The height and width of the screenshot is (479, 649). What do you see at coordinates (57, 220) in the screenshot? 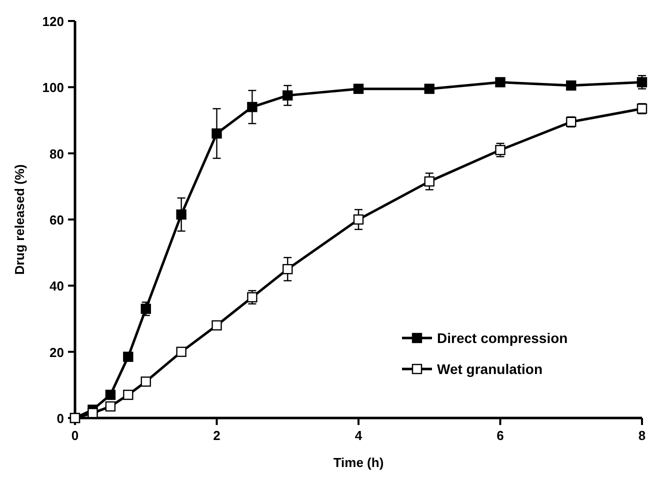
I see `y-tick-label: 60` at bounding box center [57, 220].